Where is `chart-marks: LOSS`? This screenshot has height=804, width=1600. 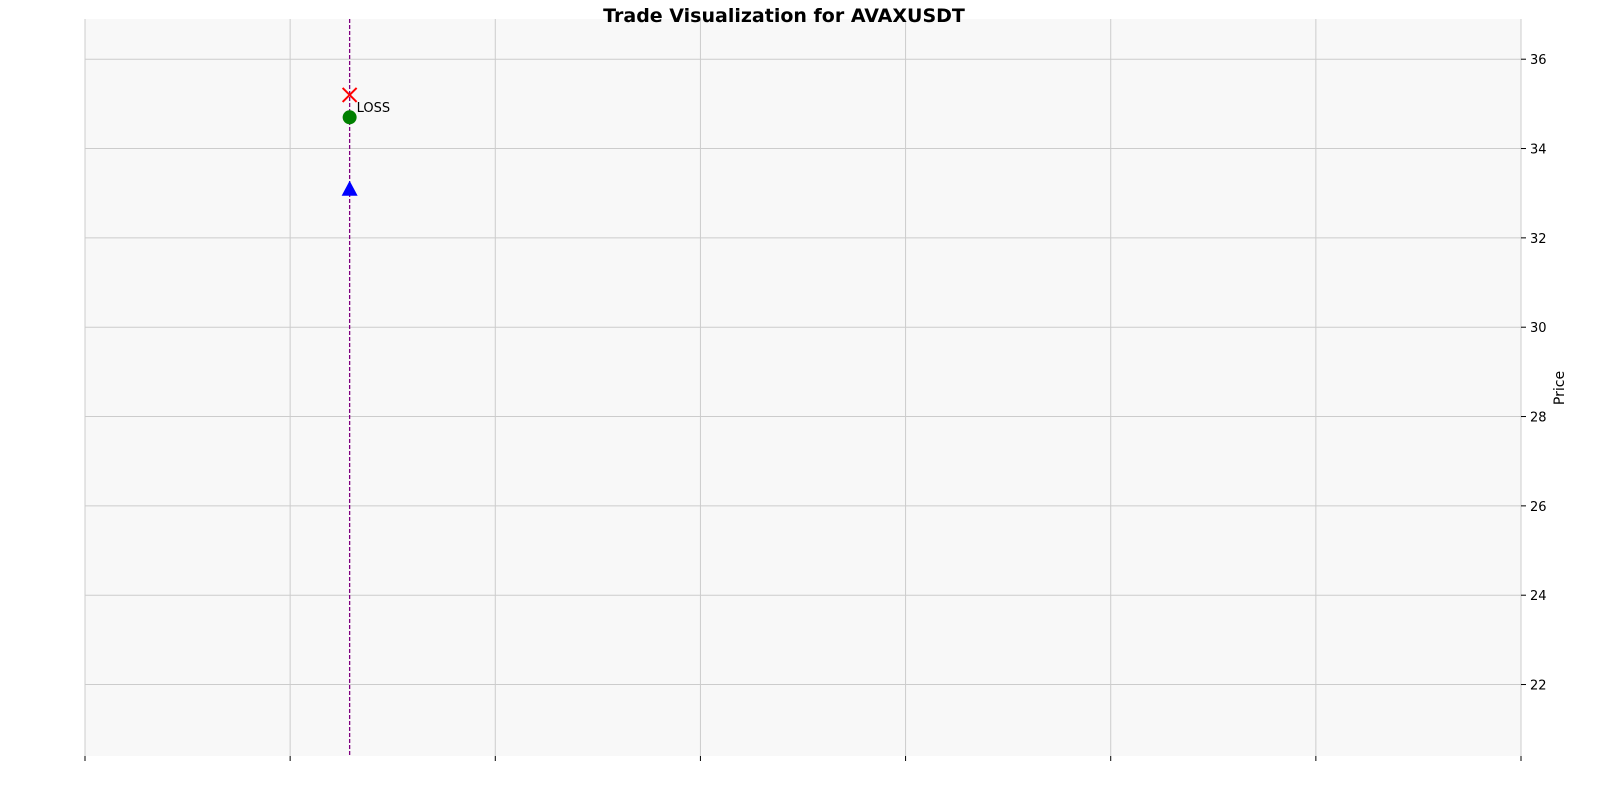 chart-marks: LOSS is located at coordinates (366, 387).